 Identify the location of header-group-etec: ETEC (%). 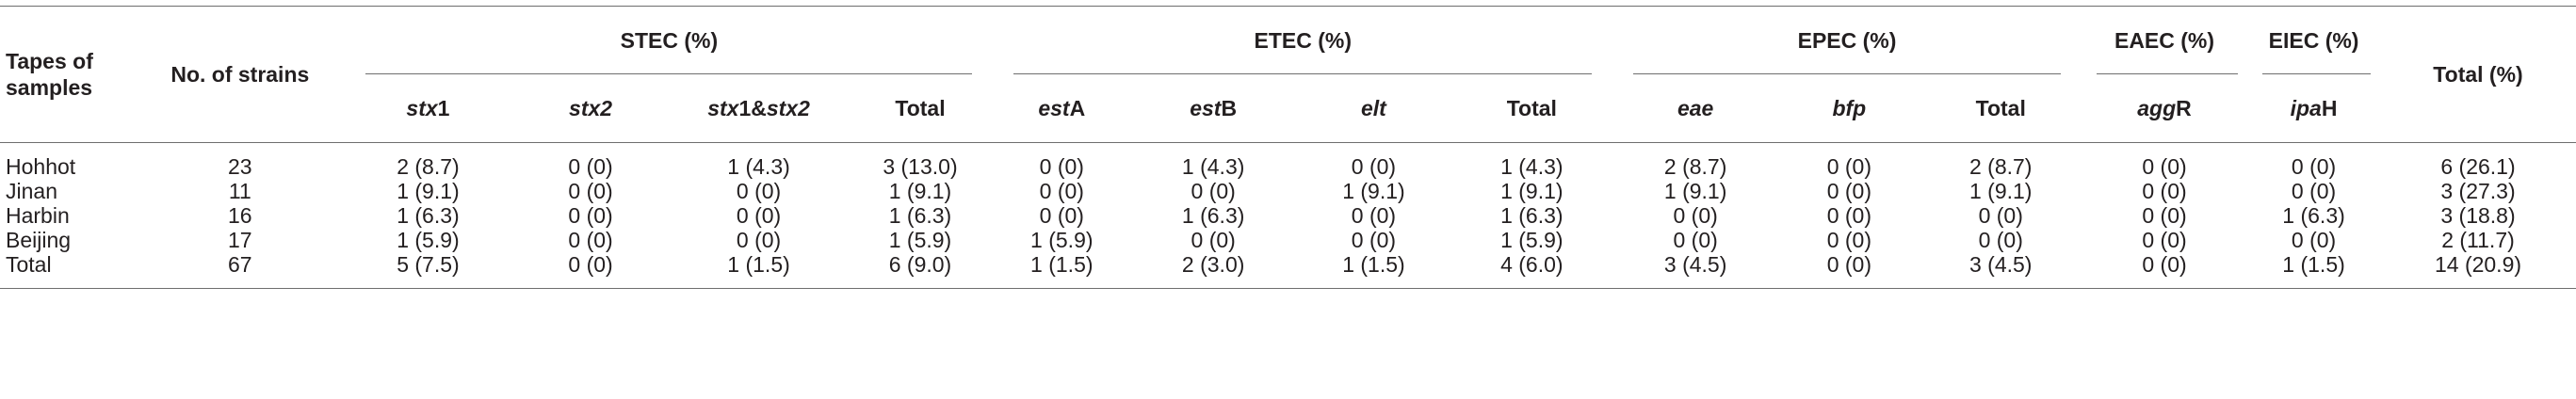
(1302, 40).